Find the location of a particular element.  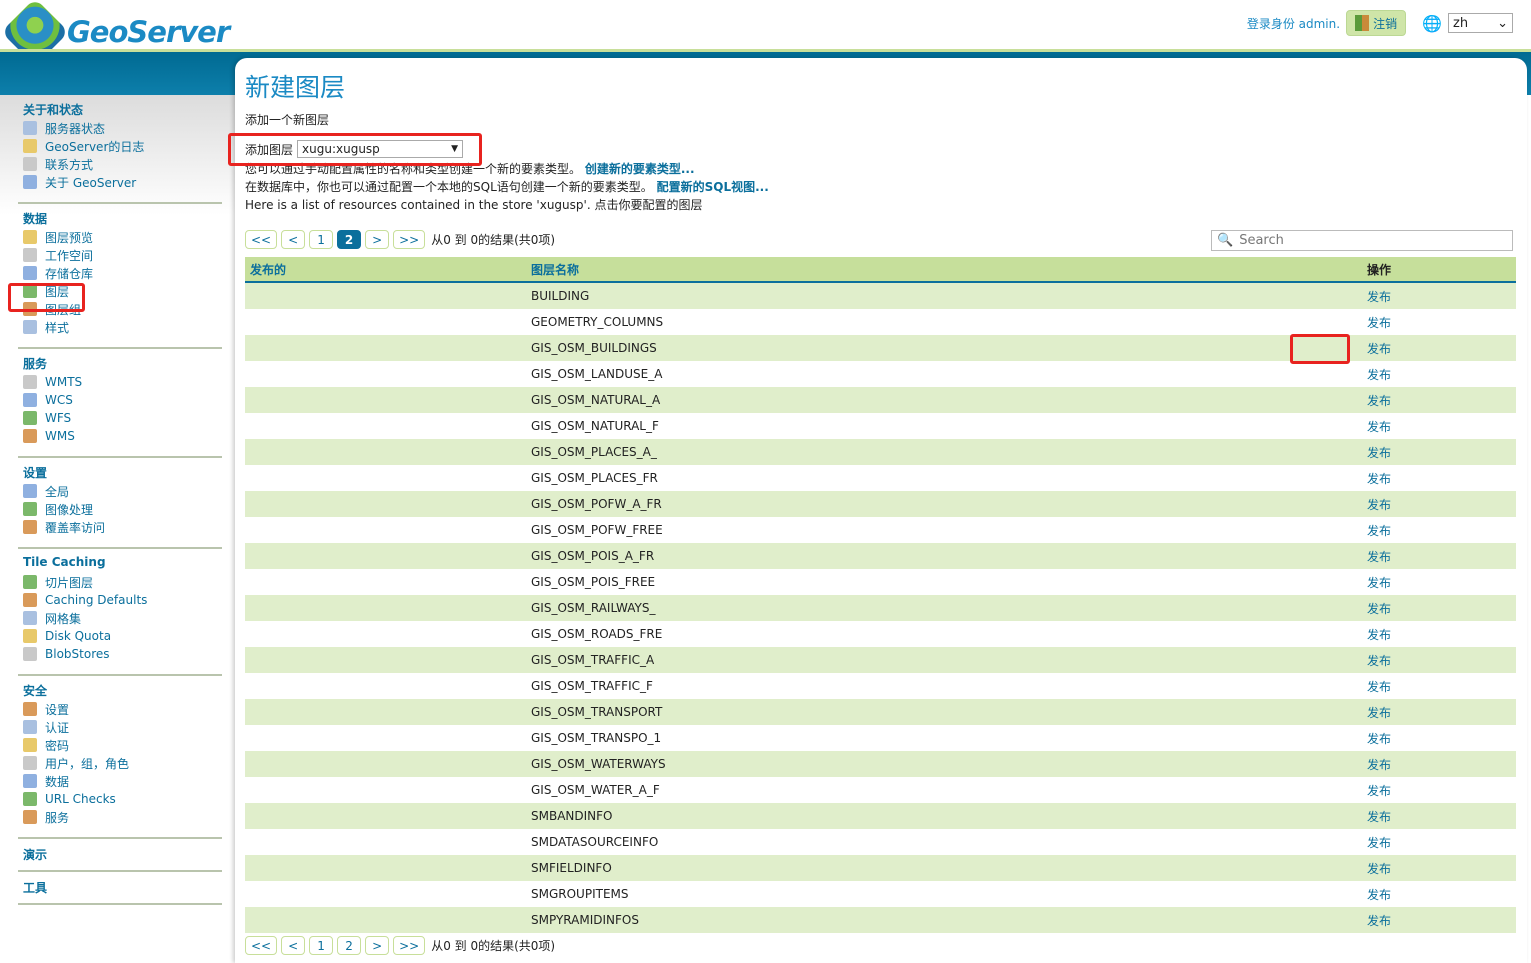

sidebar-item: 用户，组，角色 is located at coordinates (122, 763).